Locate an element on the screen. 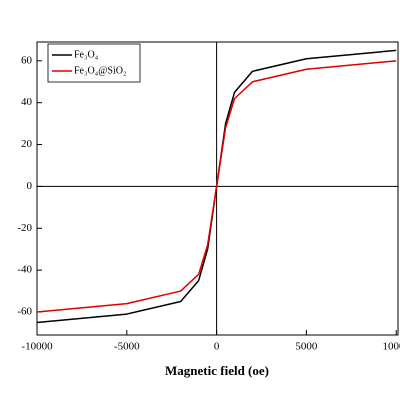 Image resolution: width=400 pixels, height=400 pixels. legend-label: Fe₃O₄ is located at coordinates (86, 54).